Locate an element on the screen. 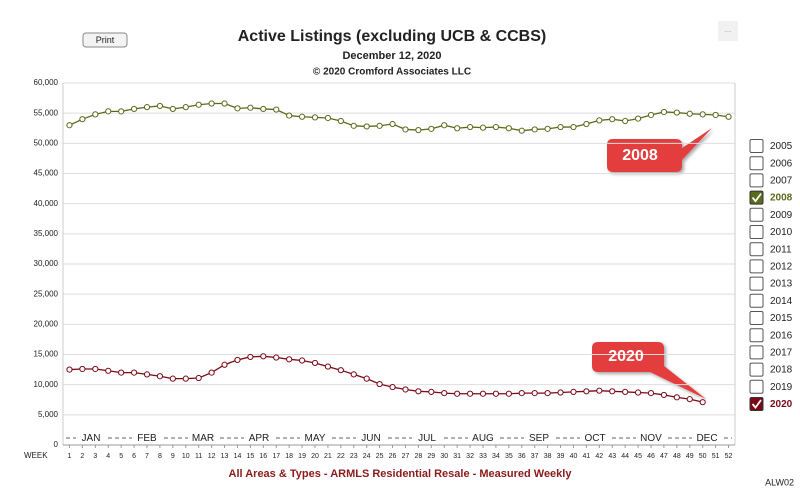 Image resolution: width=800 pixels, height=498 pixels. legend-label: 2011 is located at coordinates (781, 249).